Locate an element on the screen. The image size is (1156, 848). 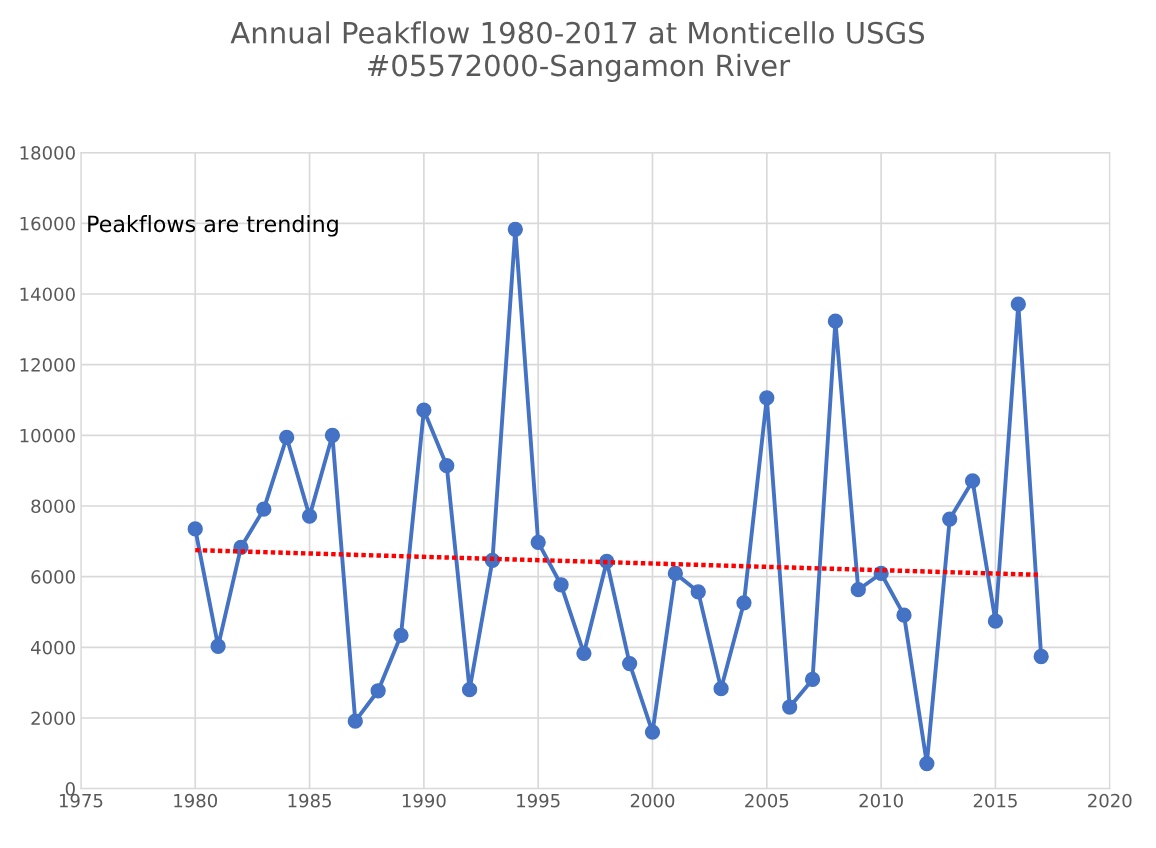
x-tick-label: 2020 is located at coordinates (1110, 800).